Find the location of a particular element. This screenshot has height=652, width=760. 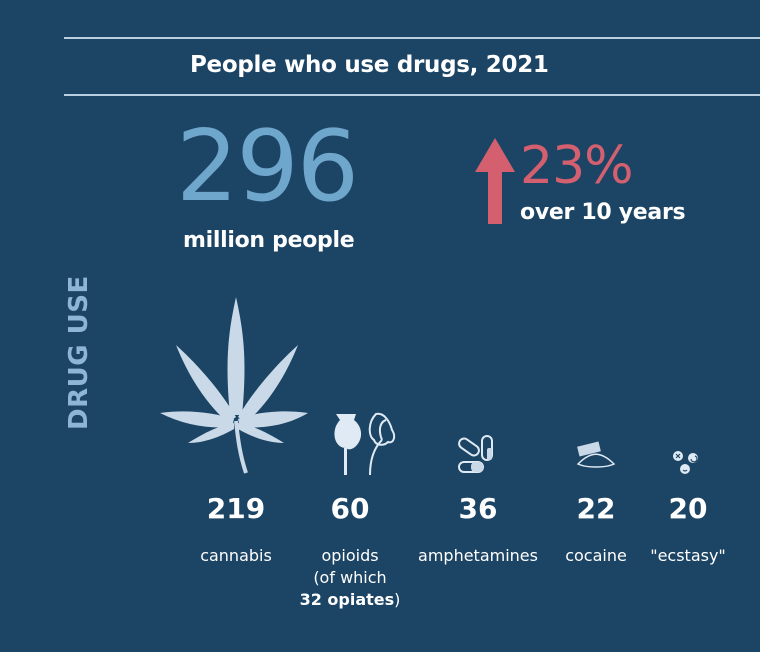

cannabis-leaf-icon is located at coordinates (234, 385).